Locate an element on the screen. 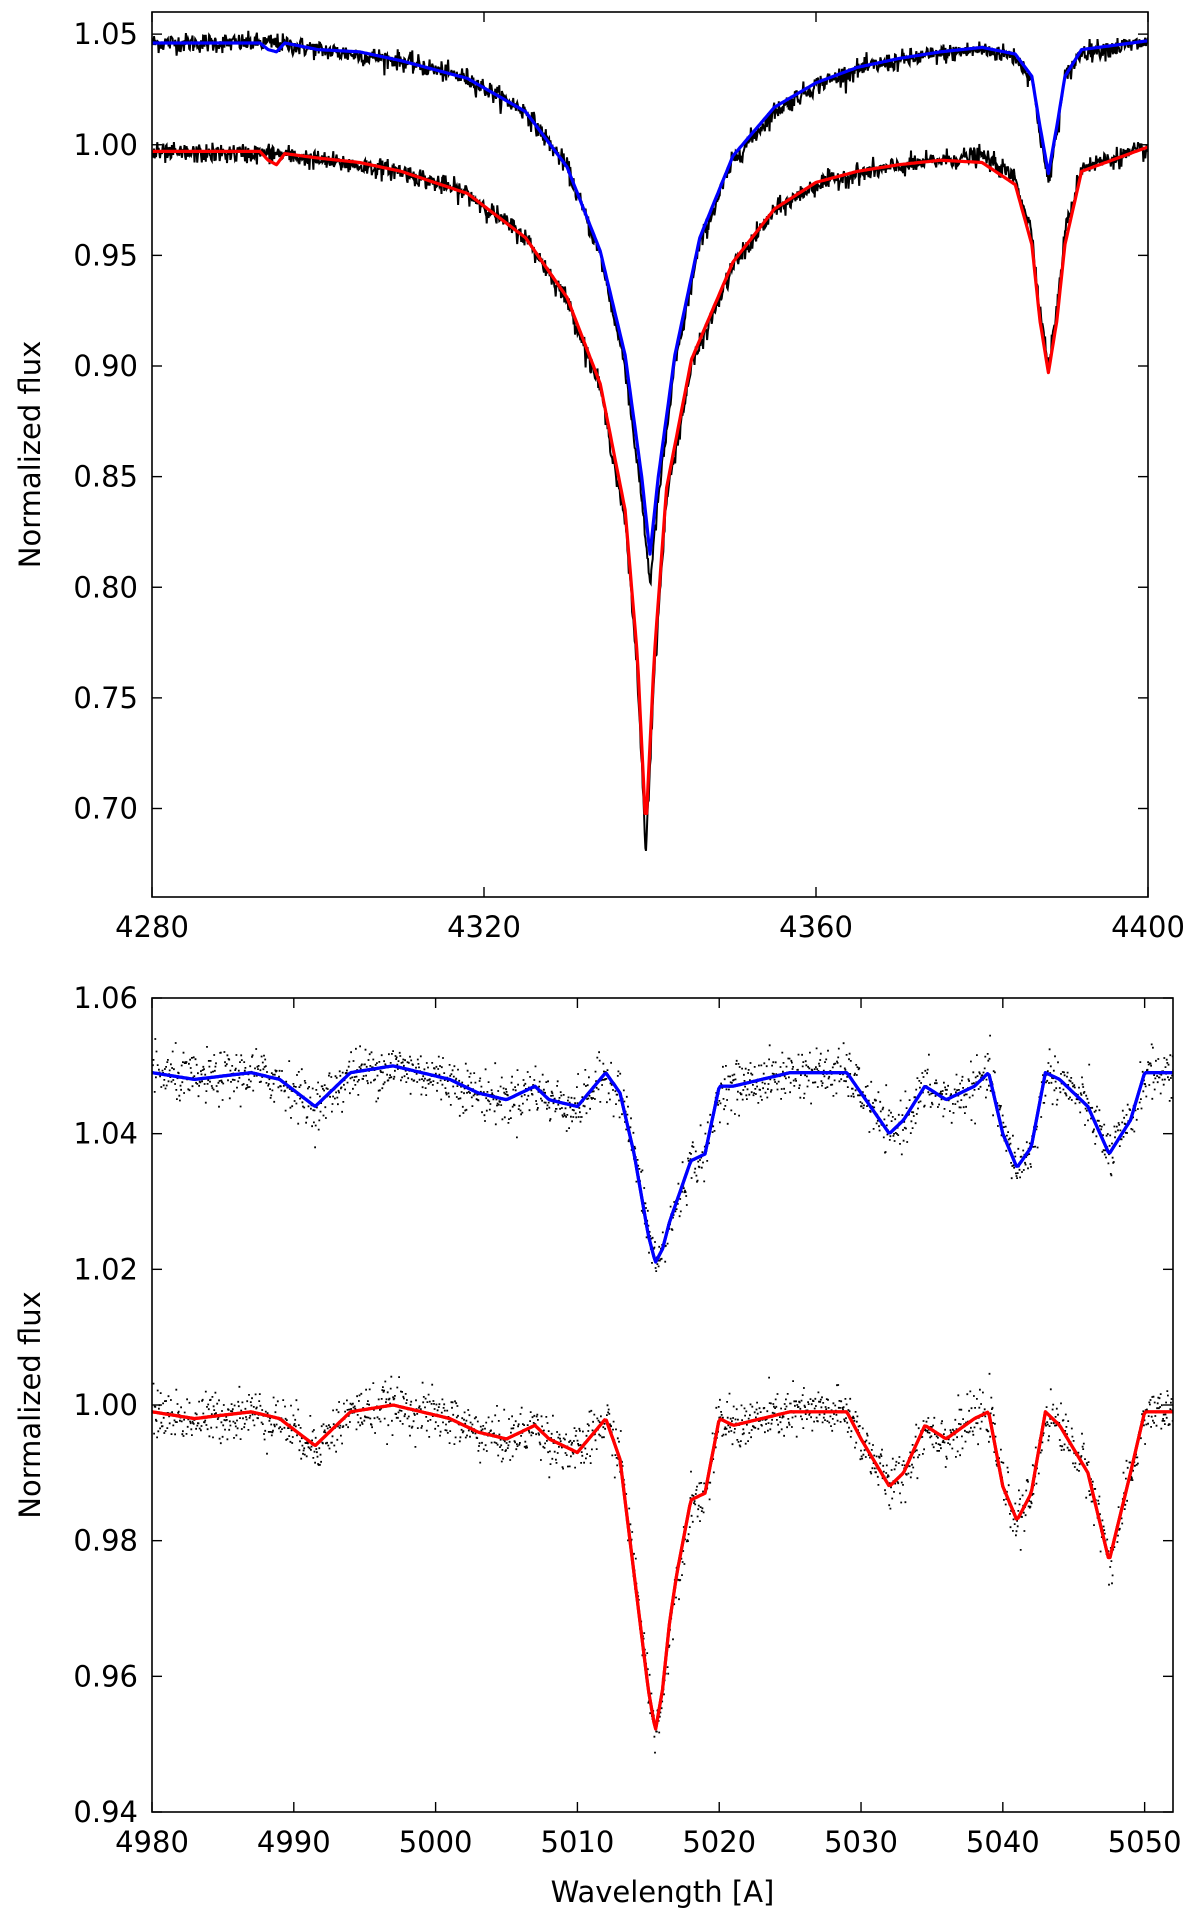 The width and height of the screenshot is (1200, 1925). x-tick-label: 4980 is located at coordinates (152, 1842).